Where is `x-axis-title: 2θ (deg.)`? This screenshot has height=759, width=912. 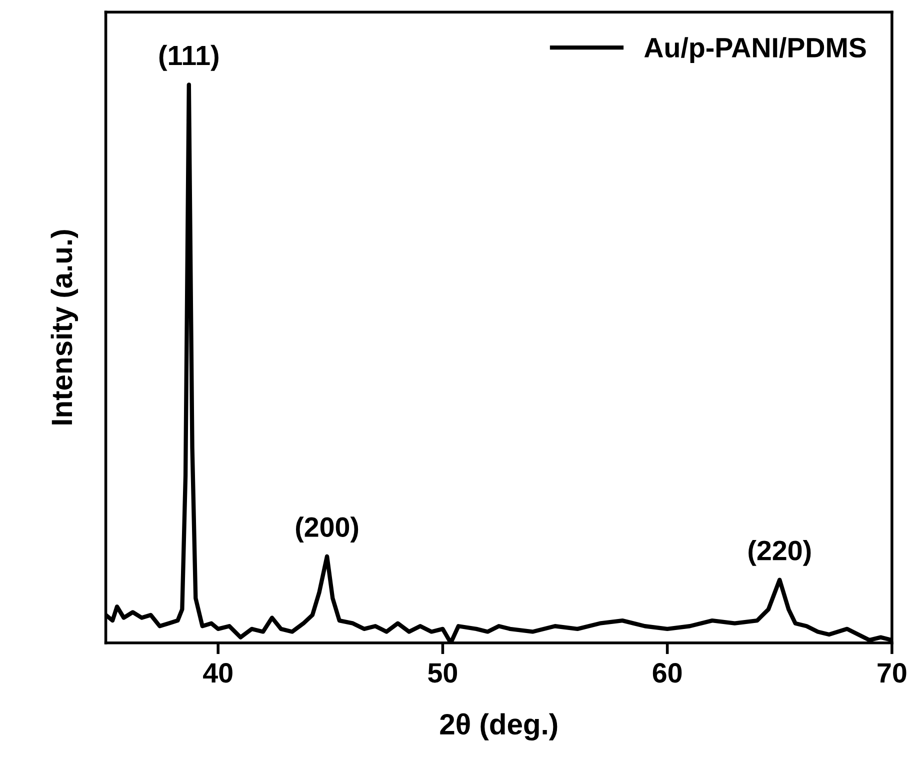 x-axis-title: 2θ (deg.) is located at coordinates (499, 727).